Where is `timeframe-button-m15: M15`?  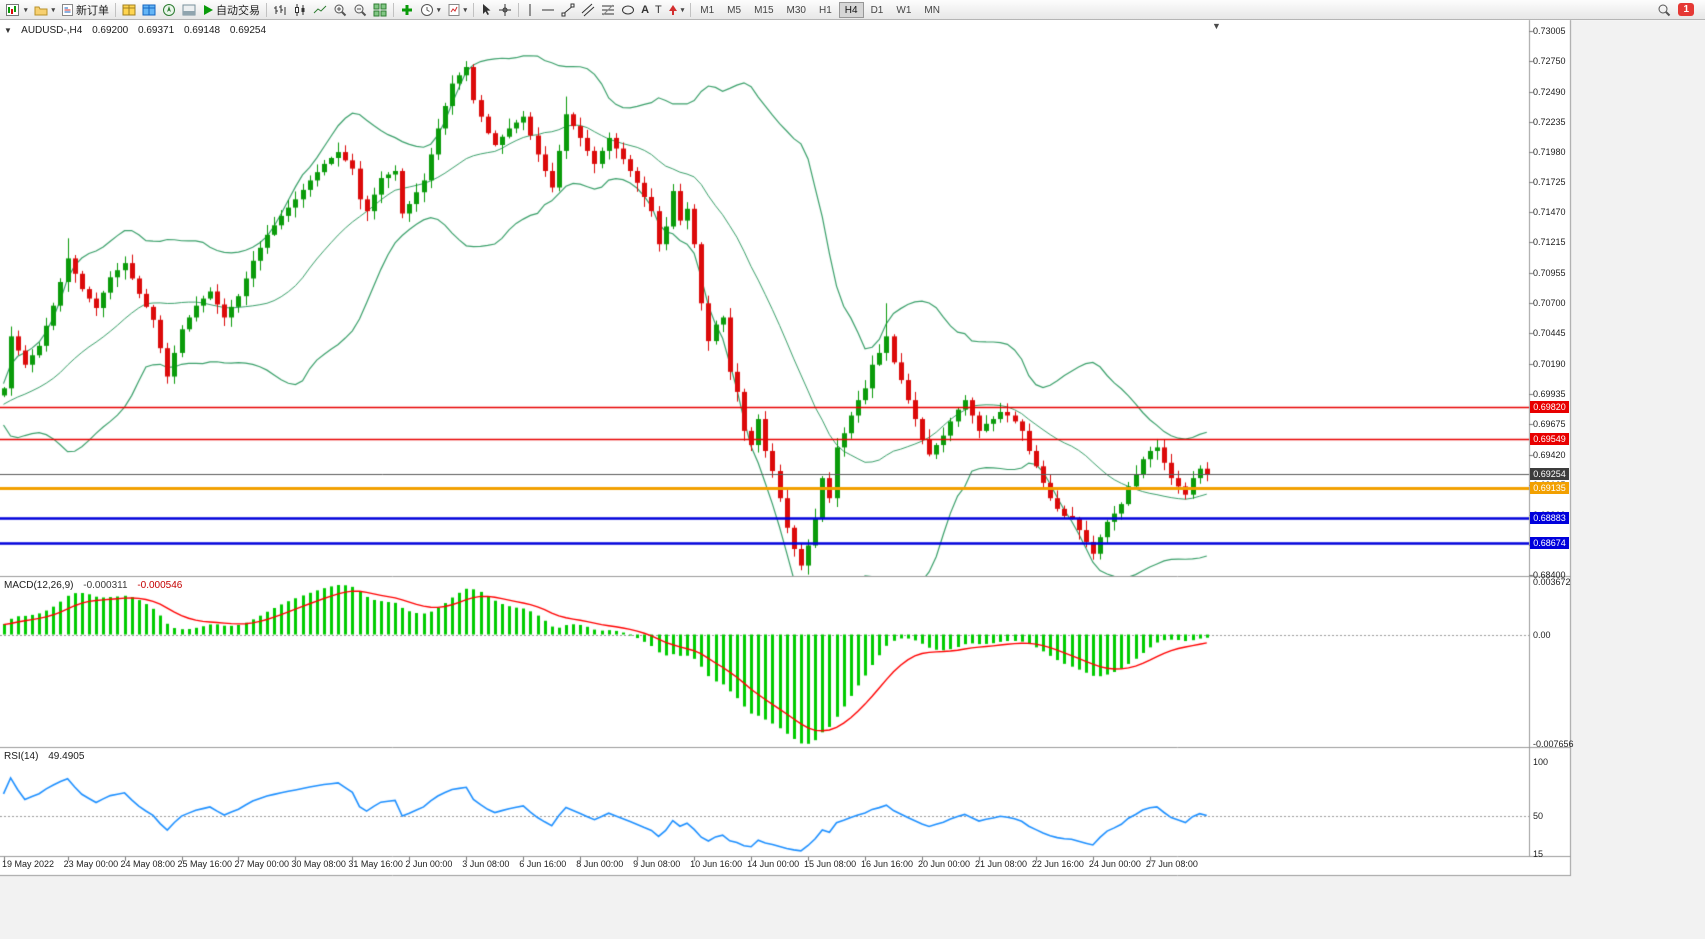 timeframe-button-m15: M15 is located at coordinates (764, 10).